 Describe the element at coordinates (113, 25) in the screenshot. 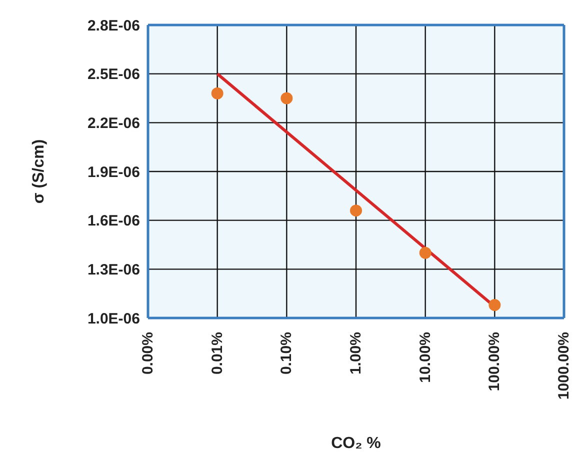

I see `y-tick-label: 2.8E-06` at that location.